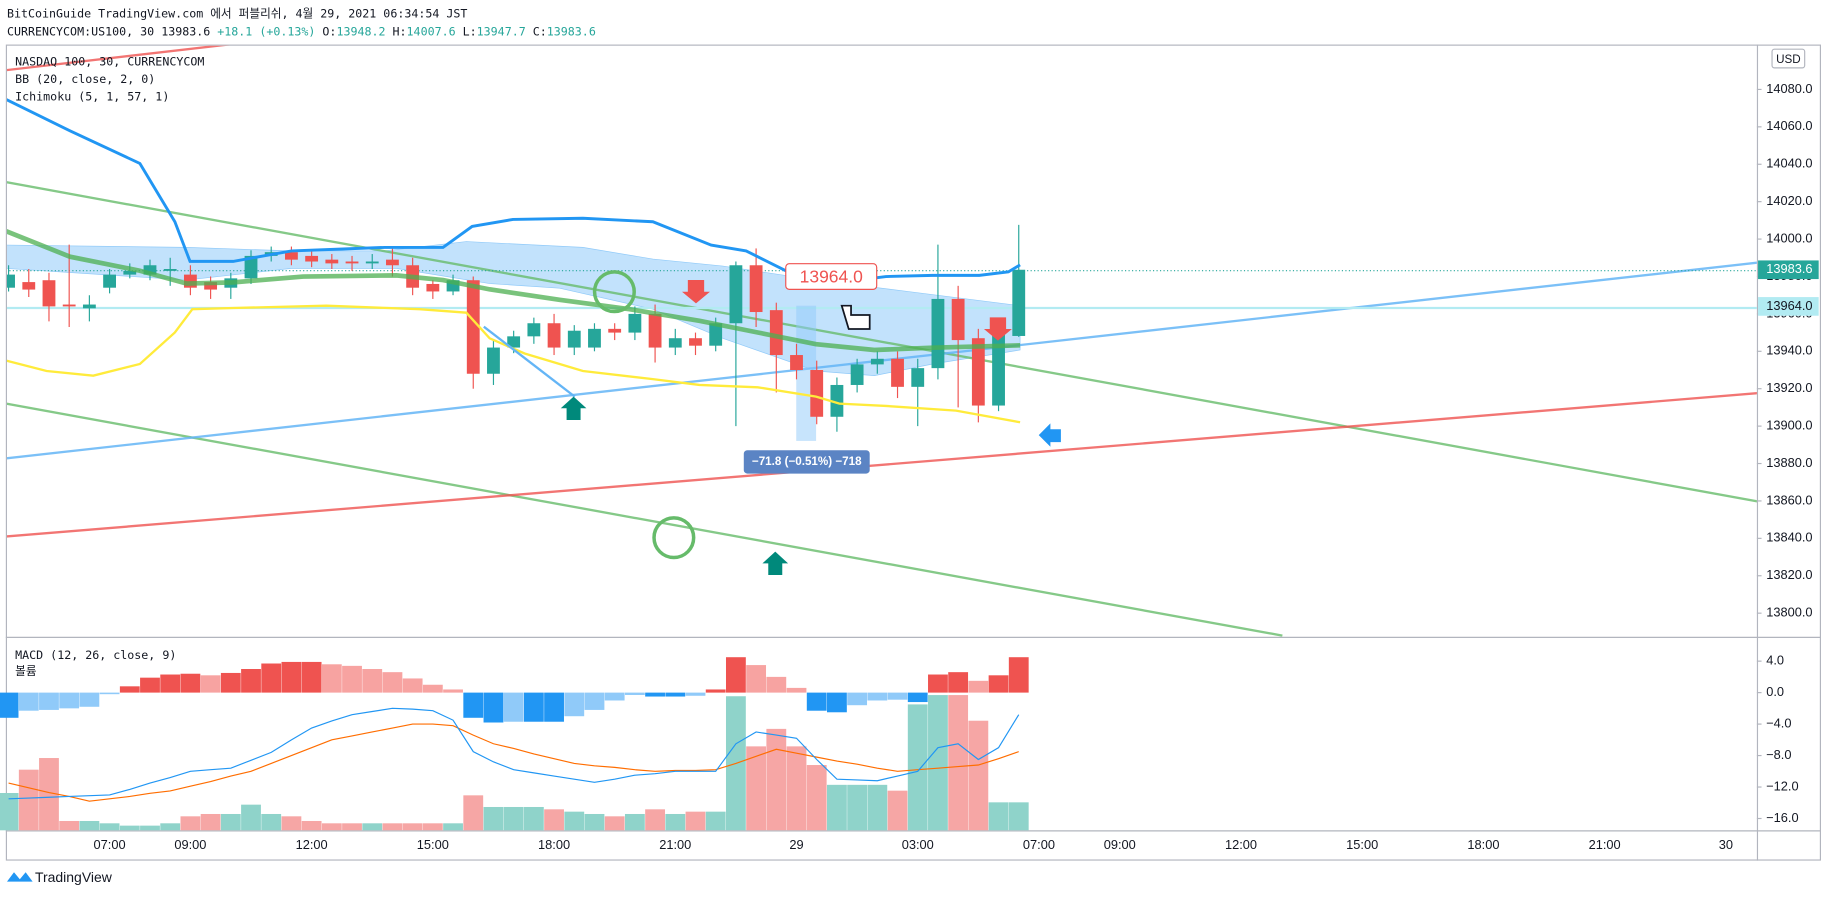  I want to click on x-tick-label: 03:00, so click(918, 844).